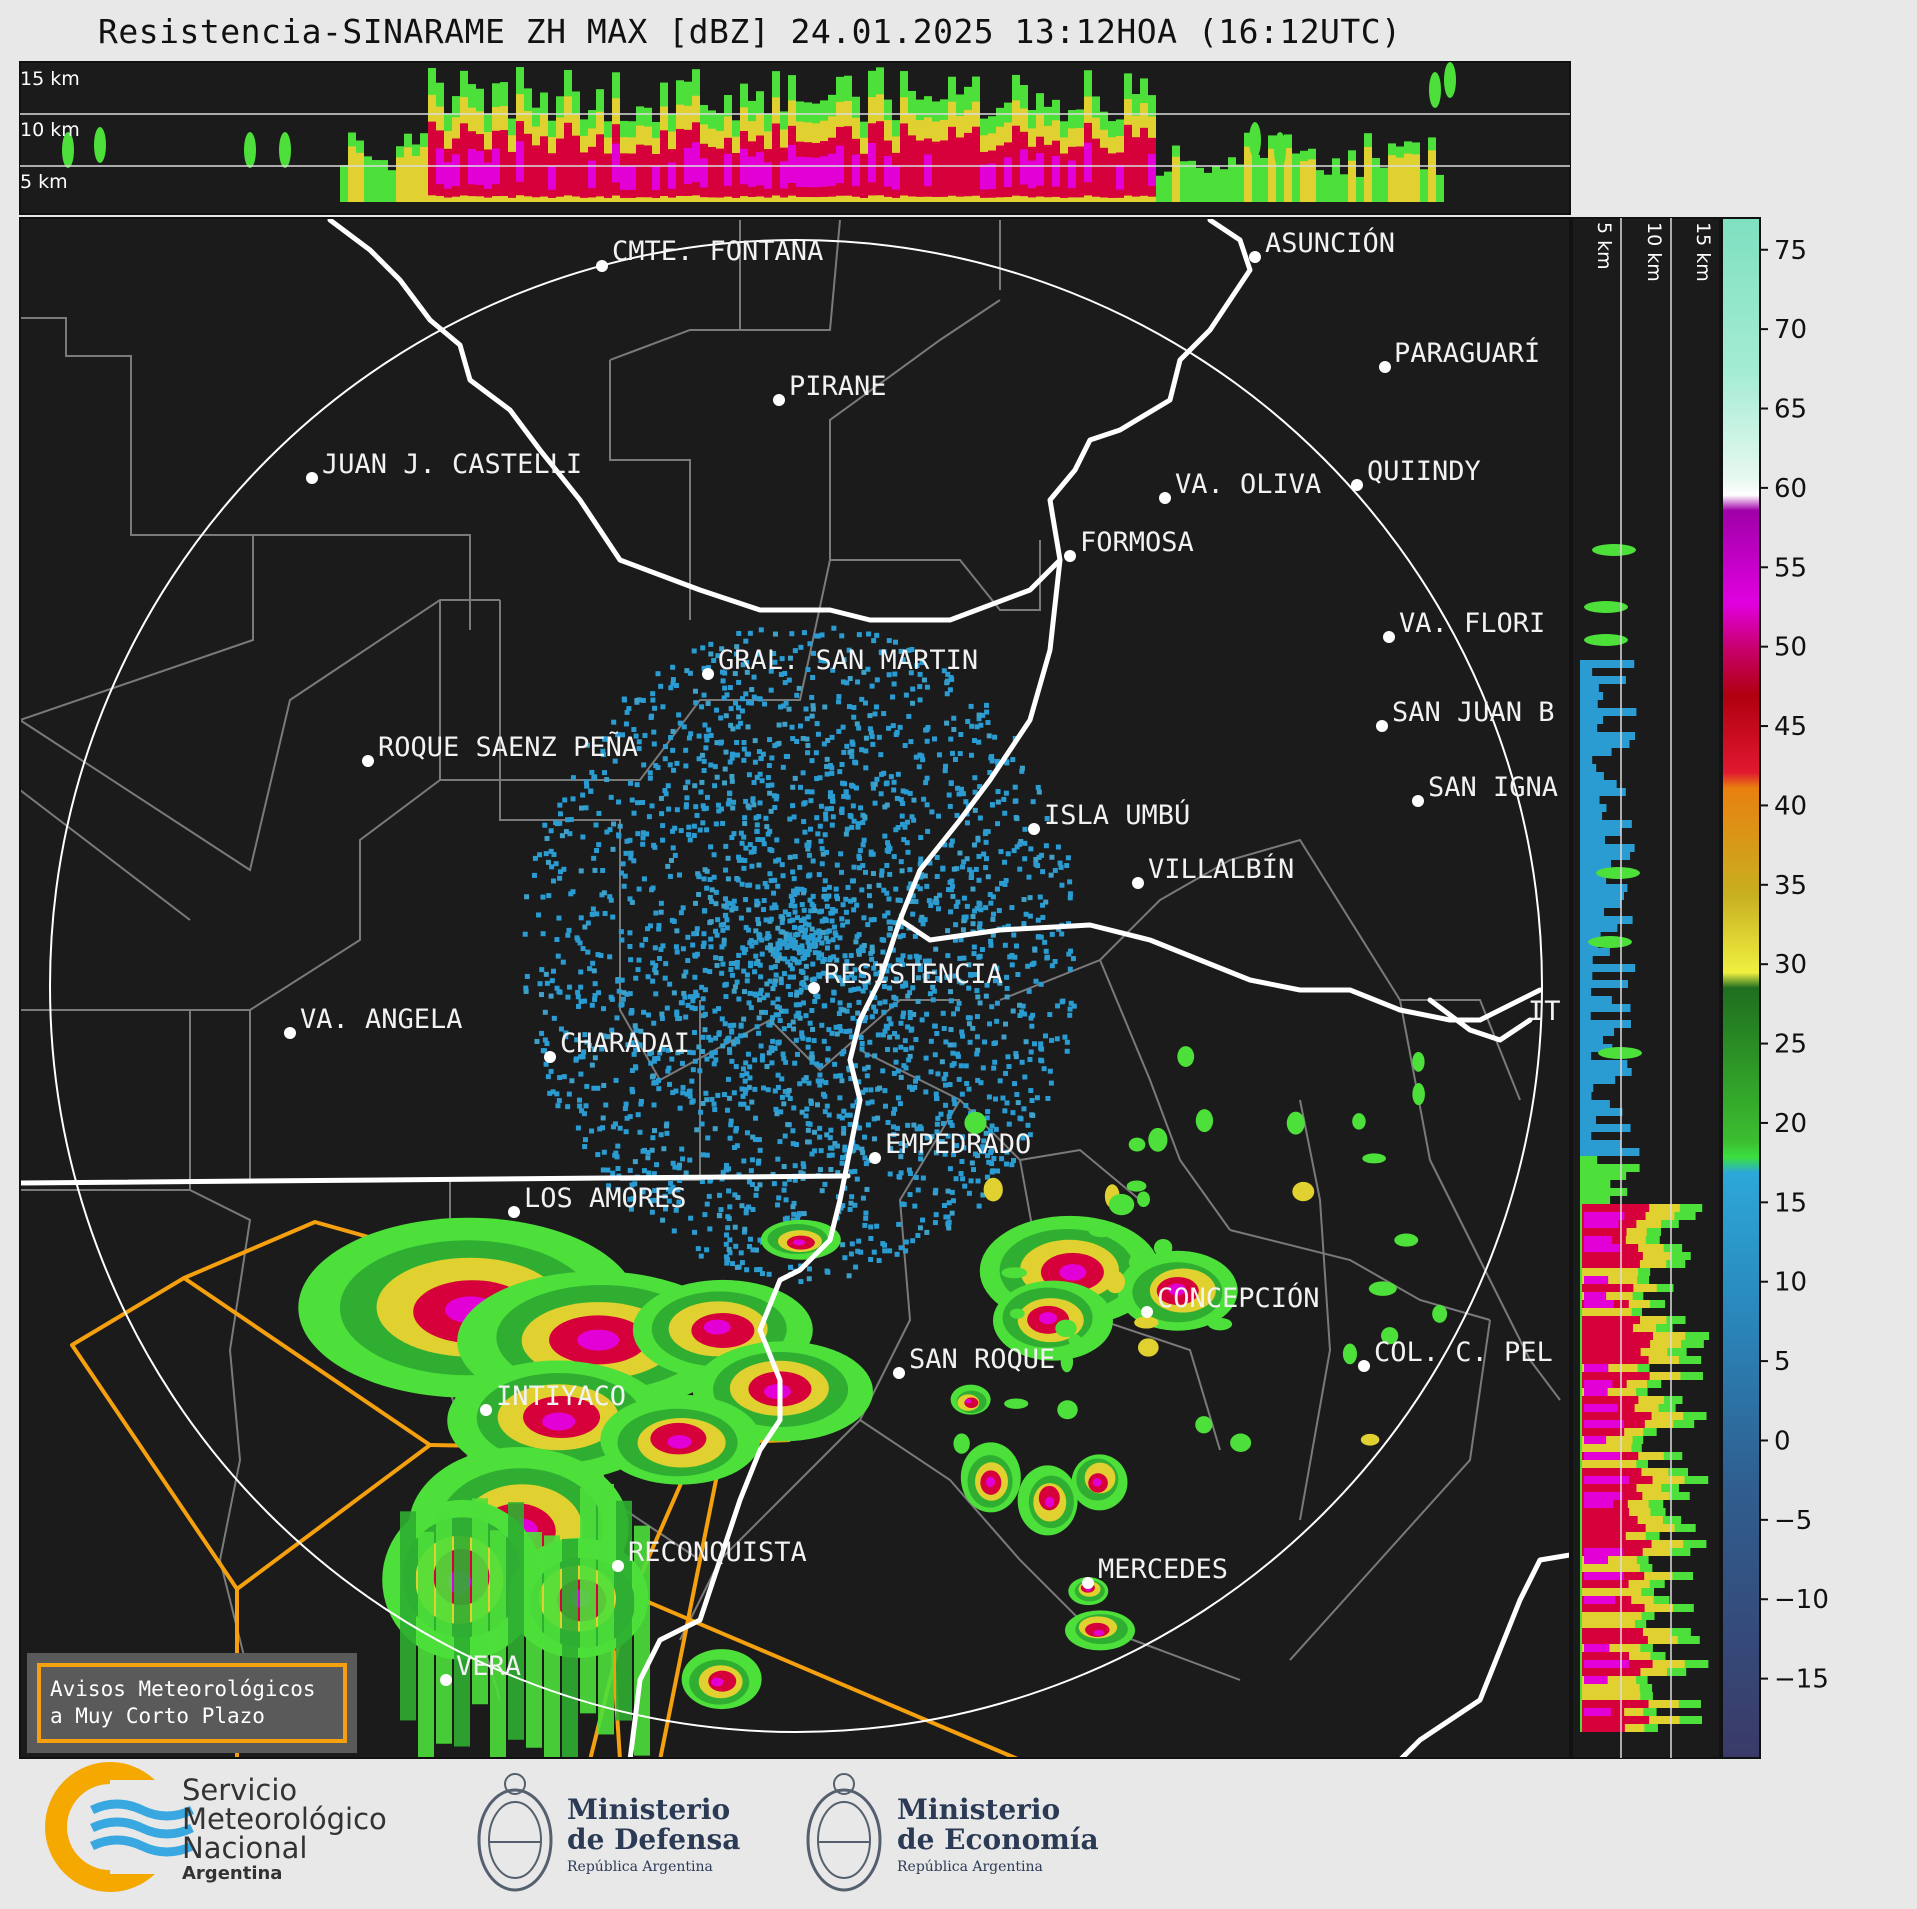 The width and height of the screenshot is (1917, 1909). What do you see at coordinates (1467, 353) in the screenshot?
I see `city-label: PARAGUARÍ` at bounding box center [1467, 353].